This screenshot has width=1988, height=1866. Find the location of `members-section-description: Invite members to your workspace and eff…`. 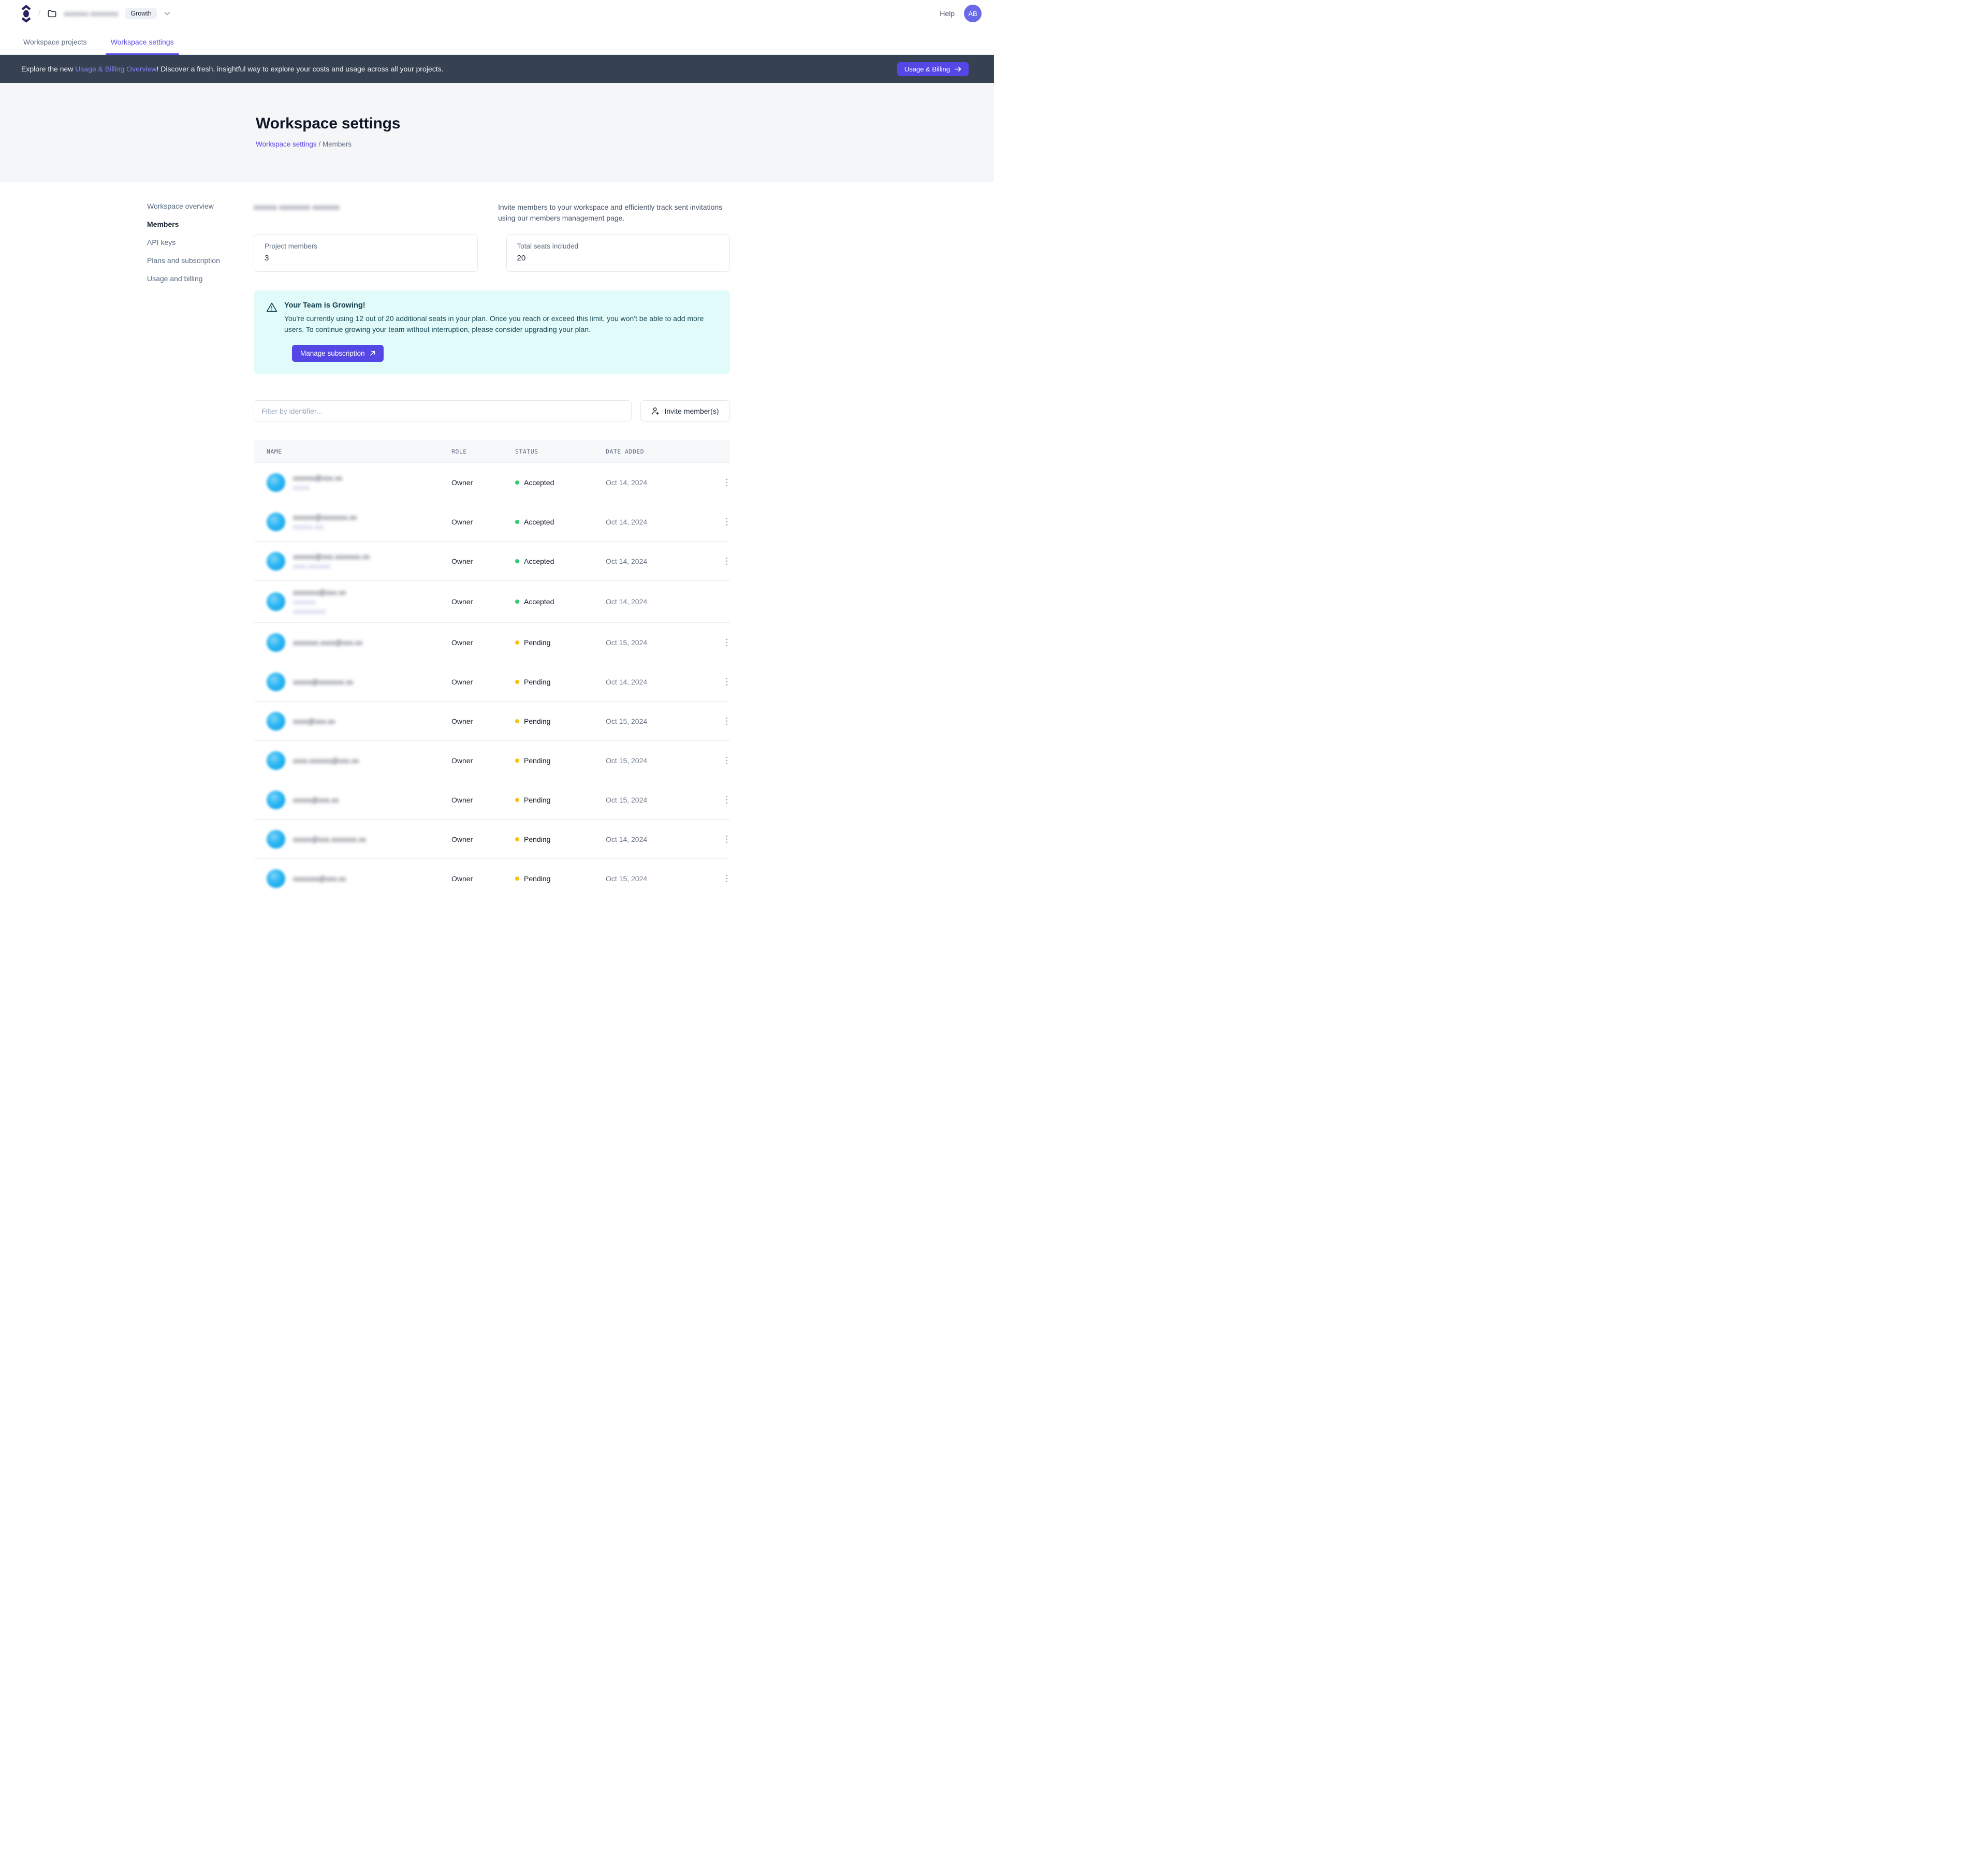

members-section-description: Invite members to your workspace and eff… is located at coordinates (610, 212).